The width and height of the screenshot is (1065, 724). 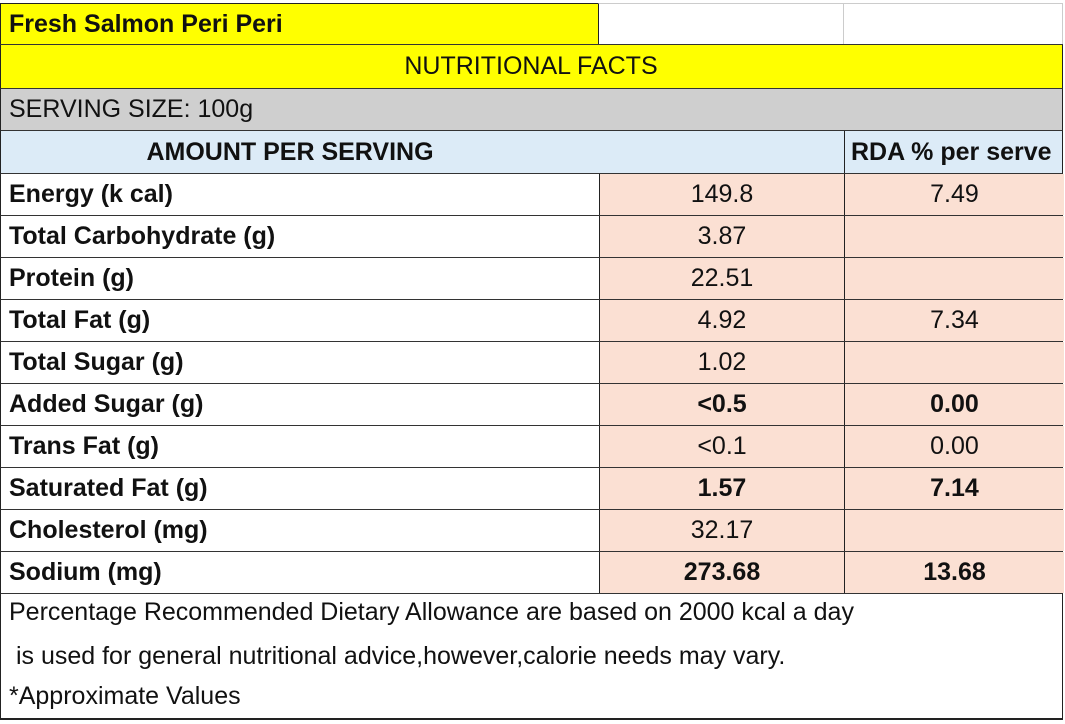 I want to click on table-row: Sodium (mg) 273.68 13.68, so click(x=532, y=573).